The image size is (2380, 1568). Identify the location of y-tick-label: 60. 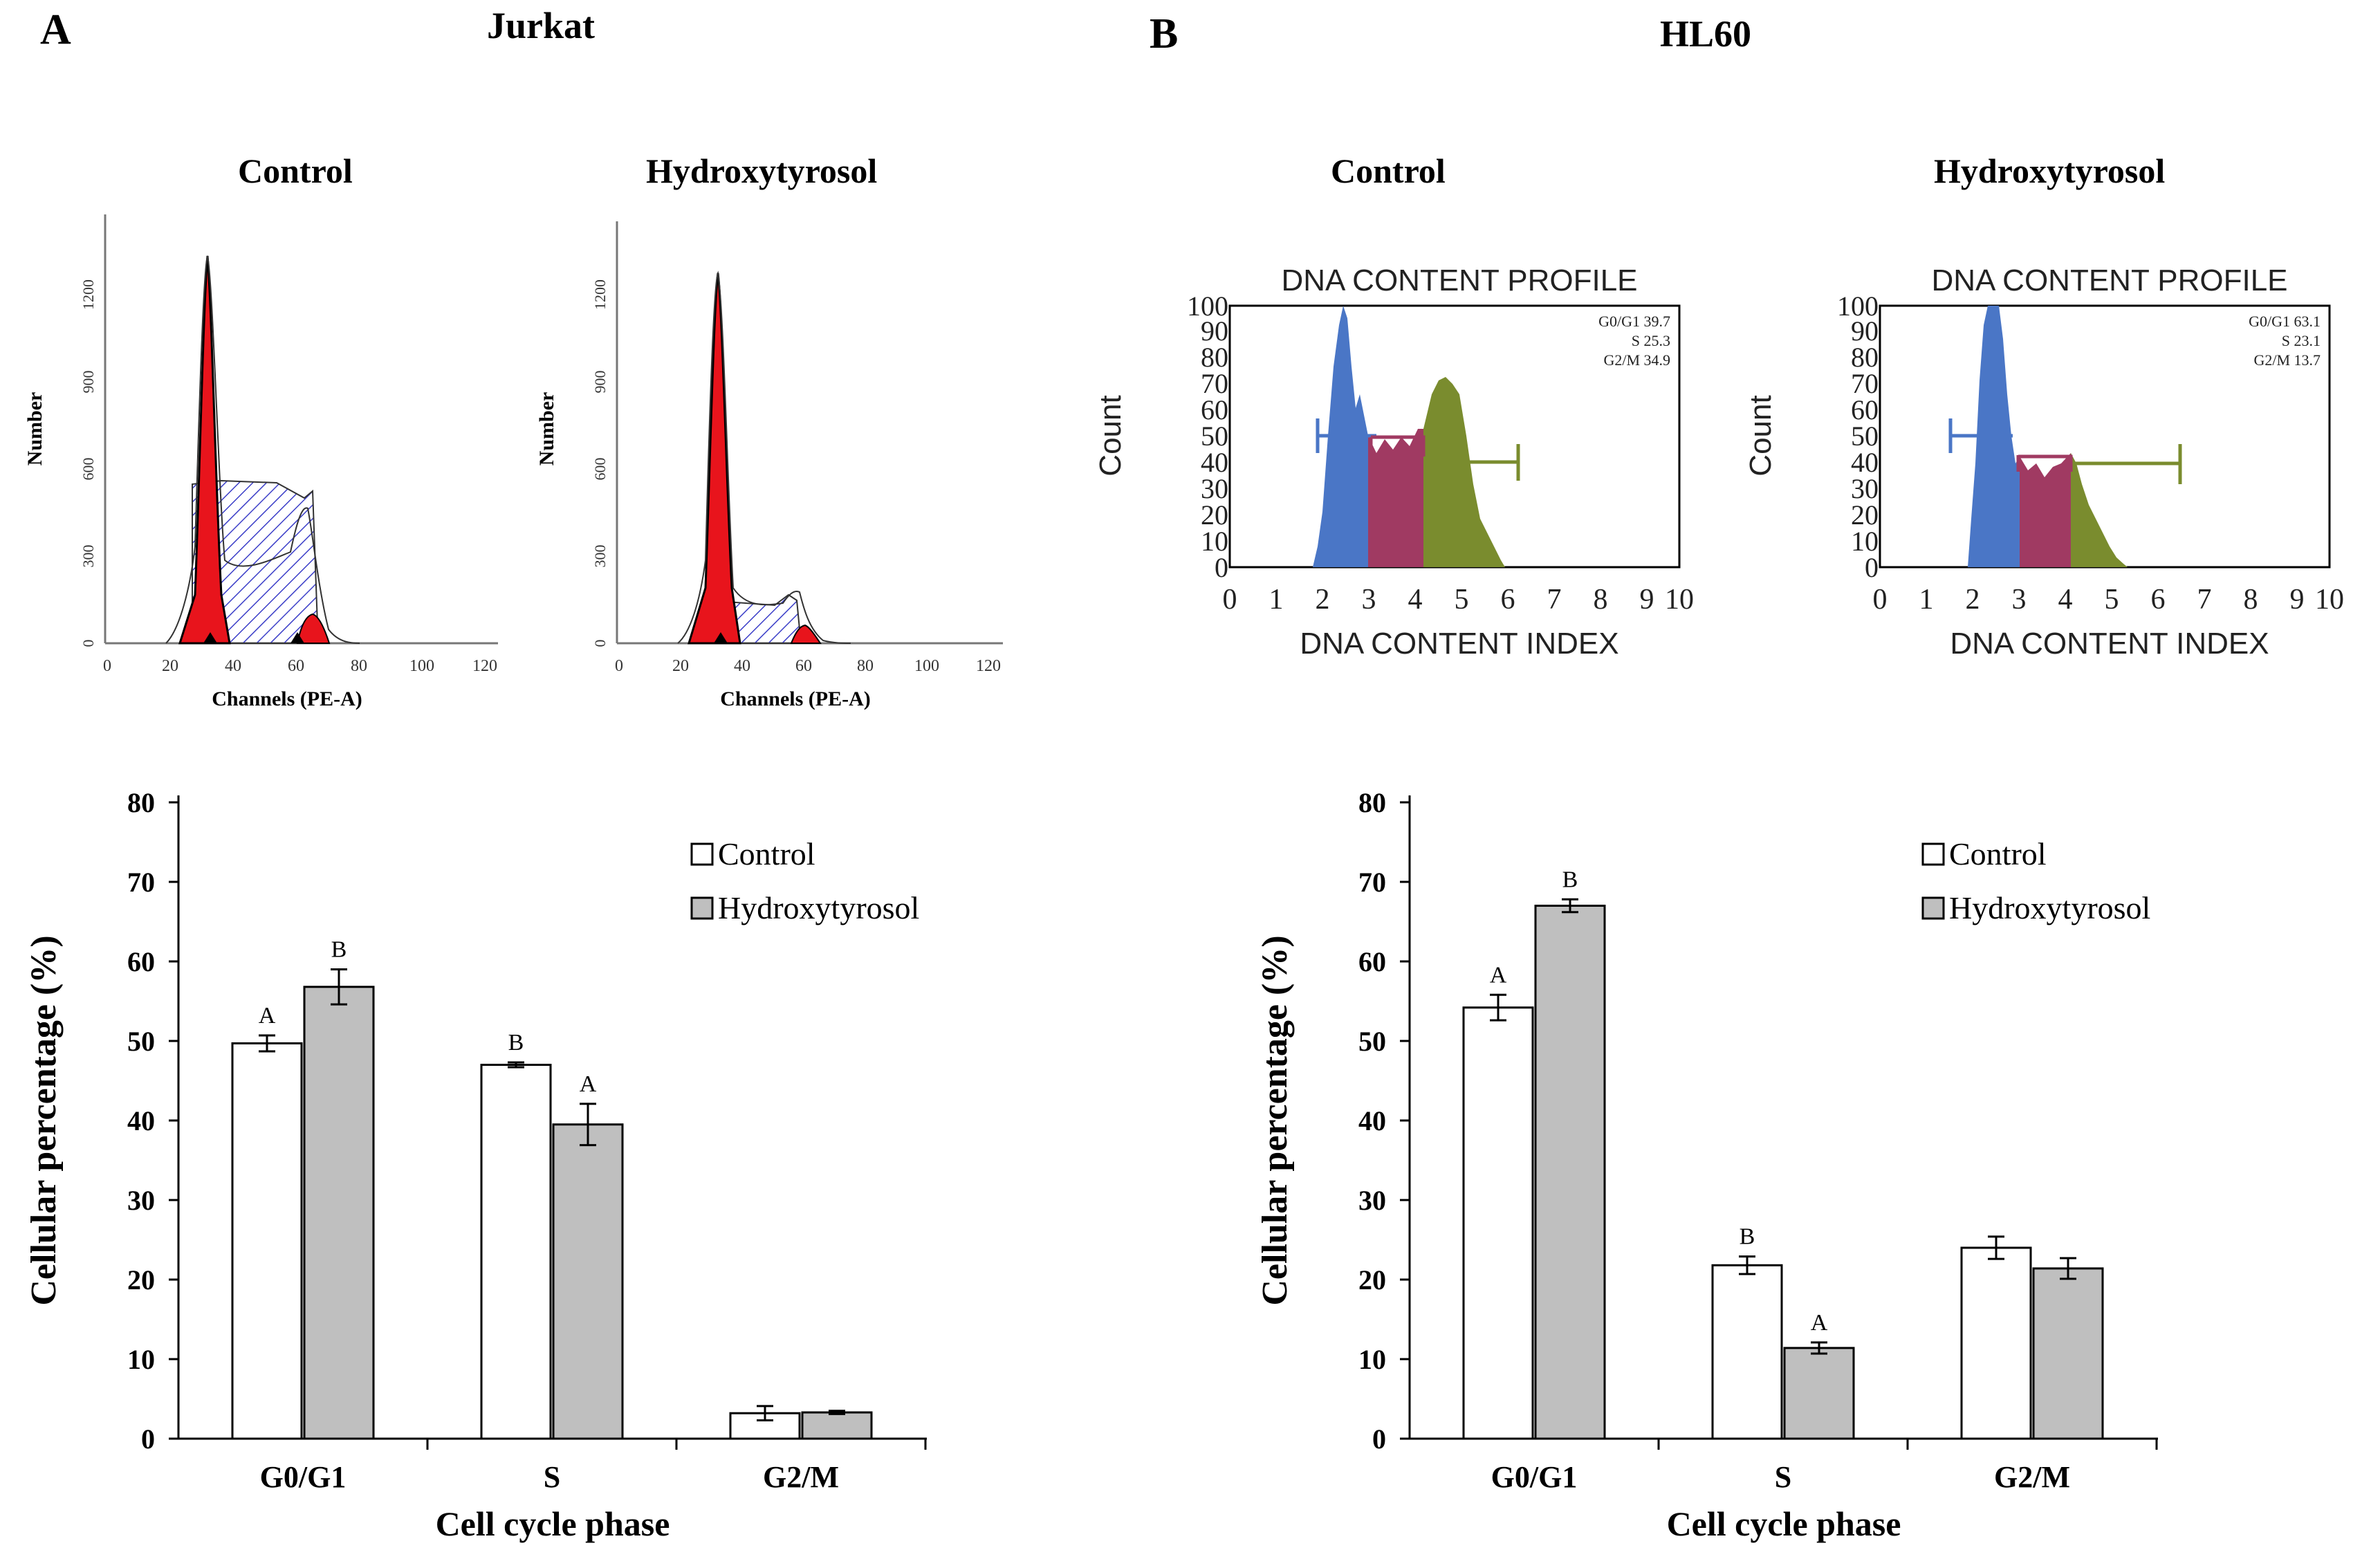
(1372, 961).